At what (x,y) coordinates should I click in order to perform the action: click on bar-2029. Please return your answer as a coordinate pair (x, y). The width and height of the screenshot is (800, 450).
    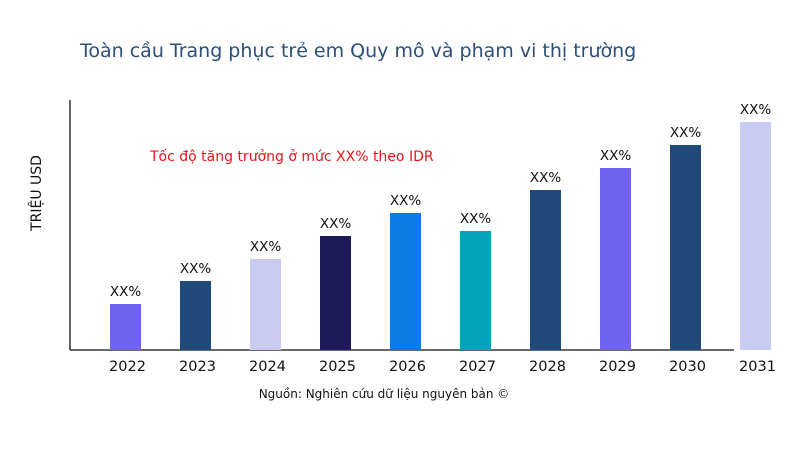
    Looking at the image, I should click on (615, 259).